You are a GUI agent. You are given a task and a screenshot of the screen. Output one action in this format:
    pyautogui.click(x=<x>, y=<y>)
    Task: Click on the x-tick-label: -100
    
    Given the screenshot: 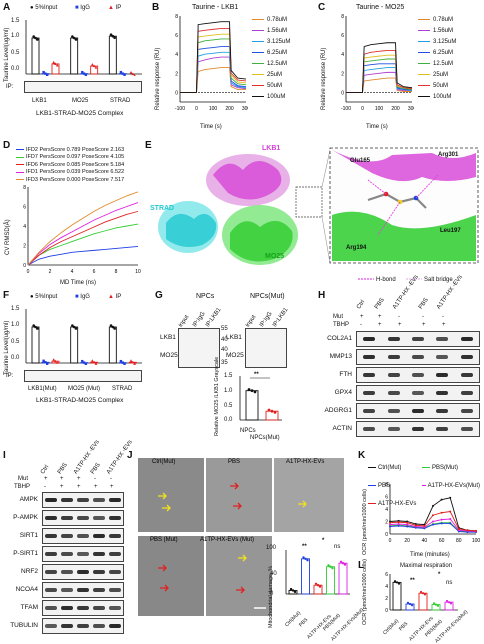 What is the action you would take?
    pyautogui.click(x=180, y=109)
    